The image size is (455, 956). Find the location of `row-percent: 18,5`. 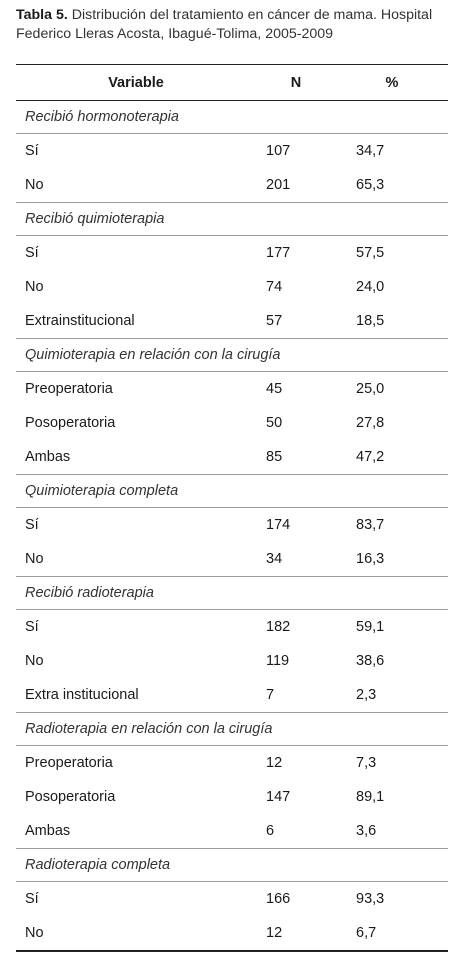

row-percent: 18,5 is located at coordinates (370, 321).